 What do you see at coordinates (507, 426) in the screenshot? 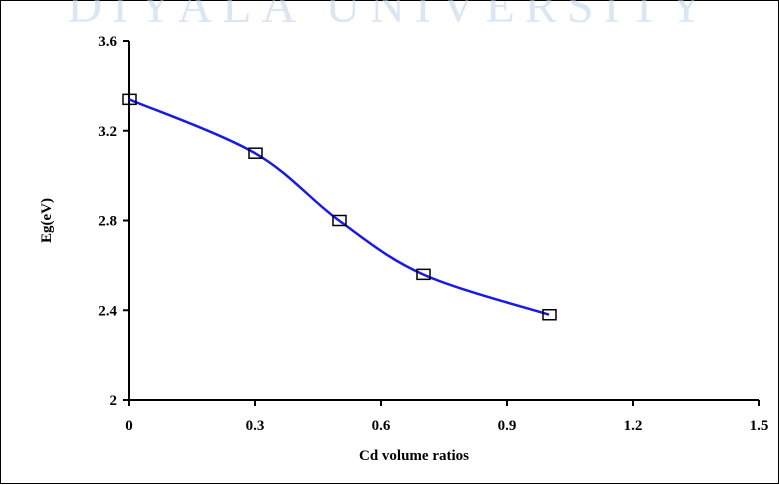
I see `x-tick-label: 0.9` at bounding box center [507, 426].